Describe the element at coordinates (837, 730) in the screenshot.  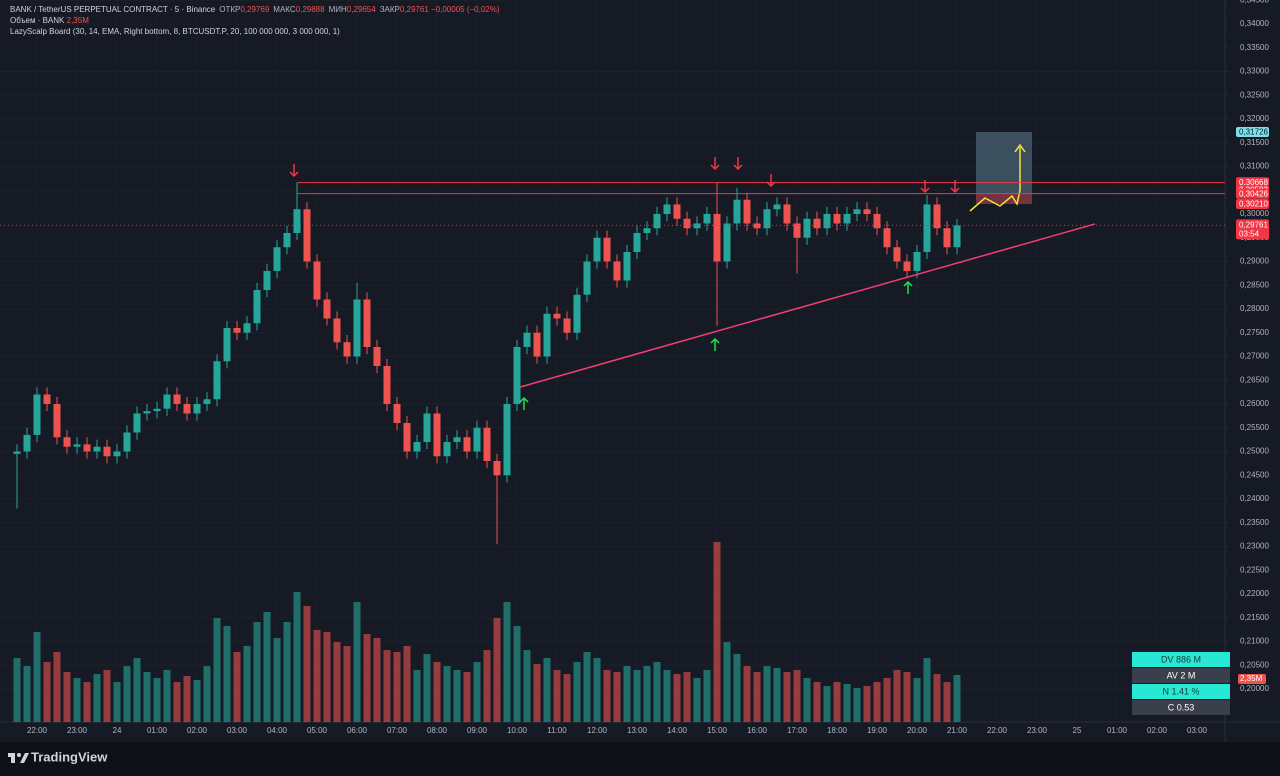
I see `x-tick-label: 18:00` at that location.